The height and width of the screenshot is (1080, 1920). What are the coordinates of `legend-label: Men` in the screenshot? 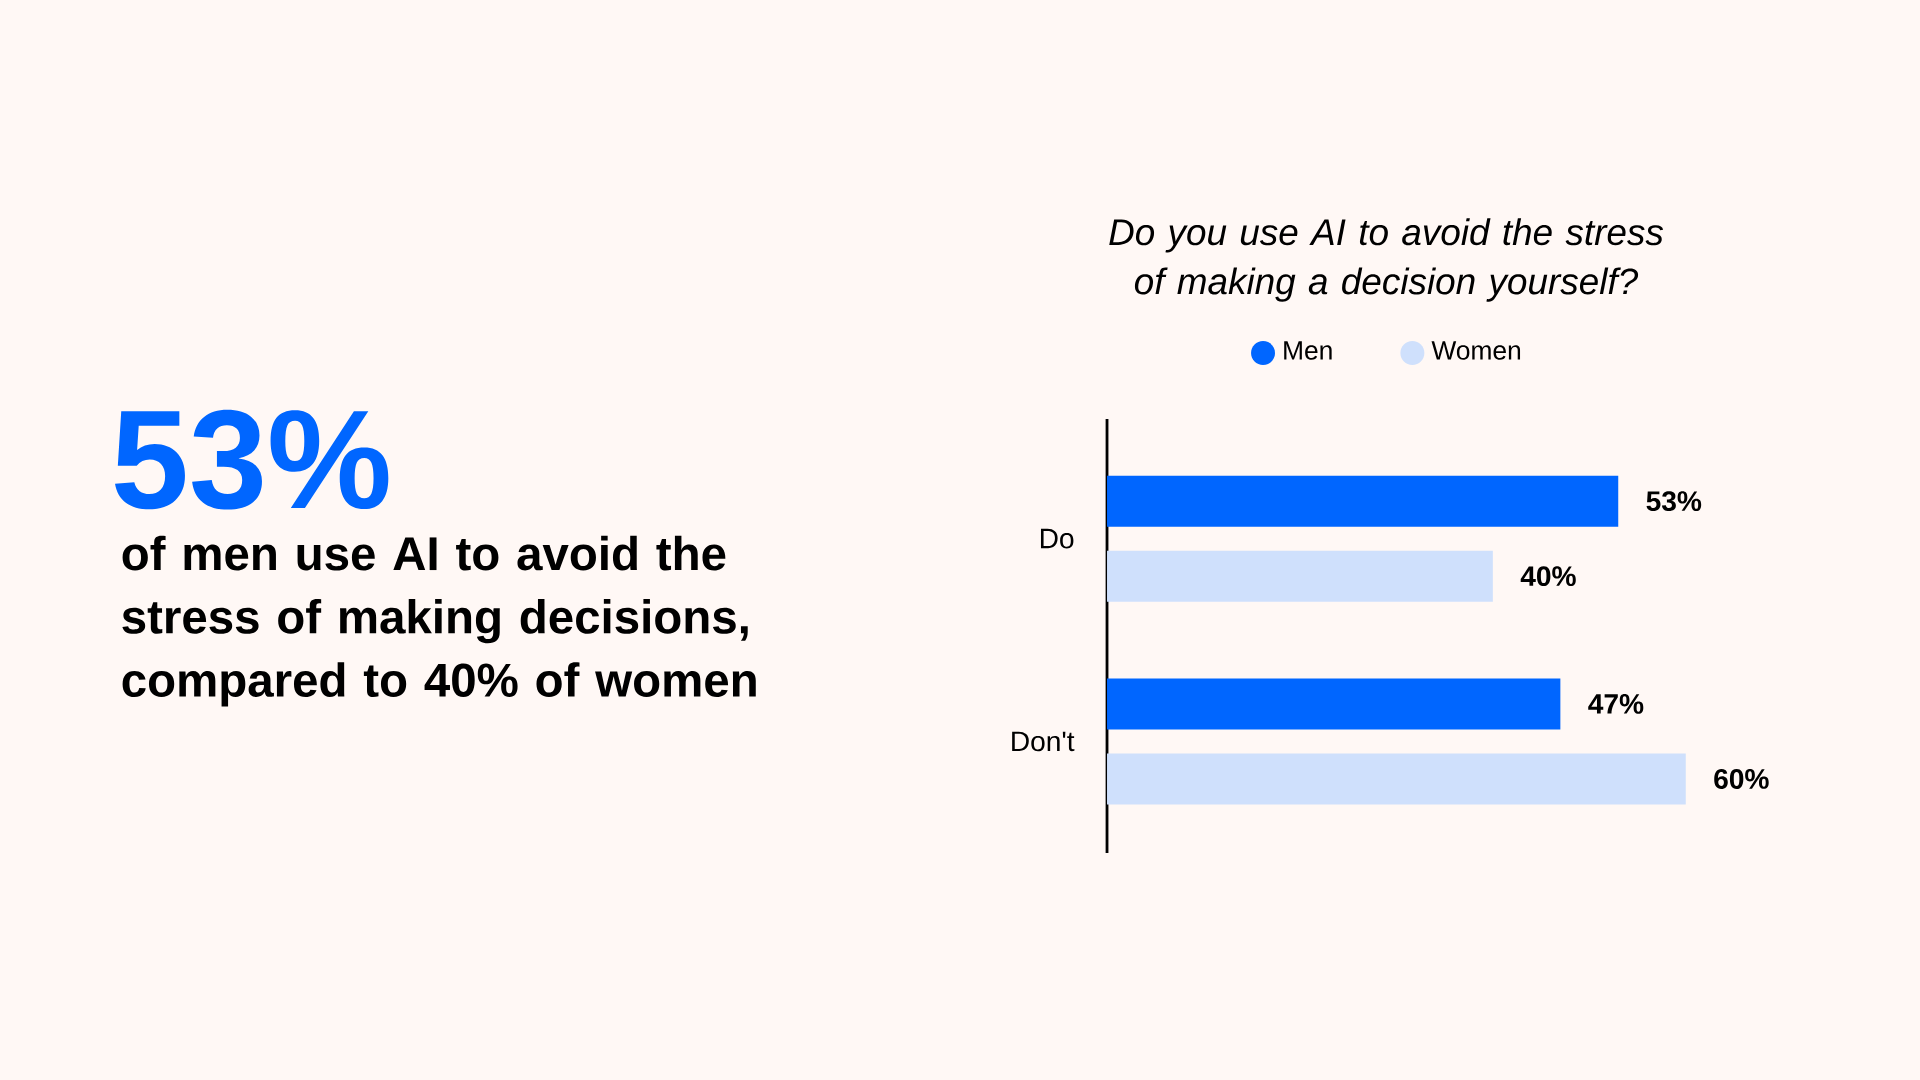 It's located at (1308, 350).